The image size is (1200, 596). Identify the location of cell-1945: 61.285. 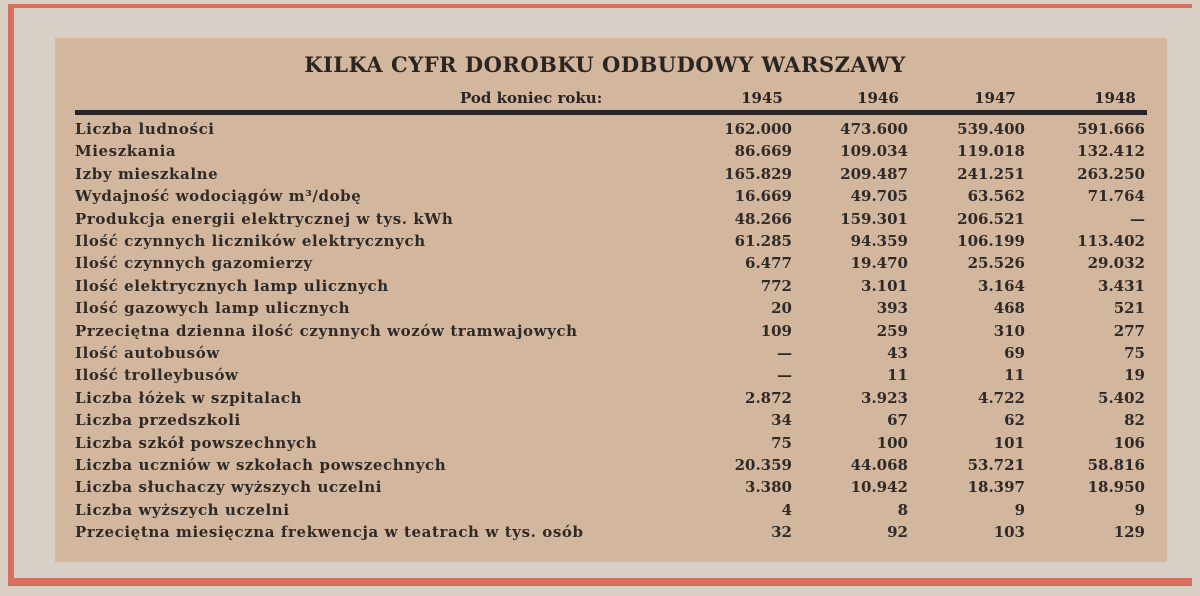
(763, 241).